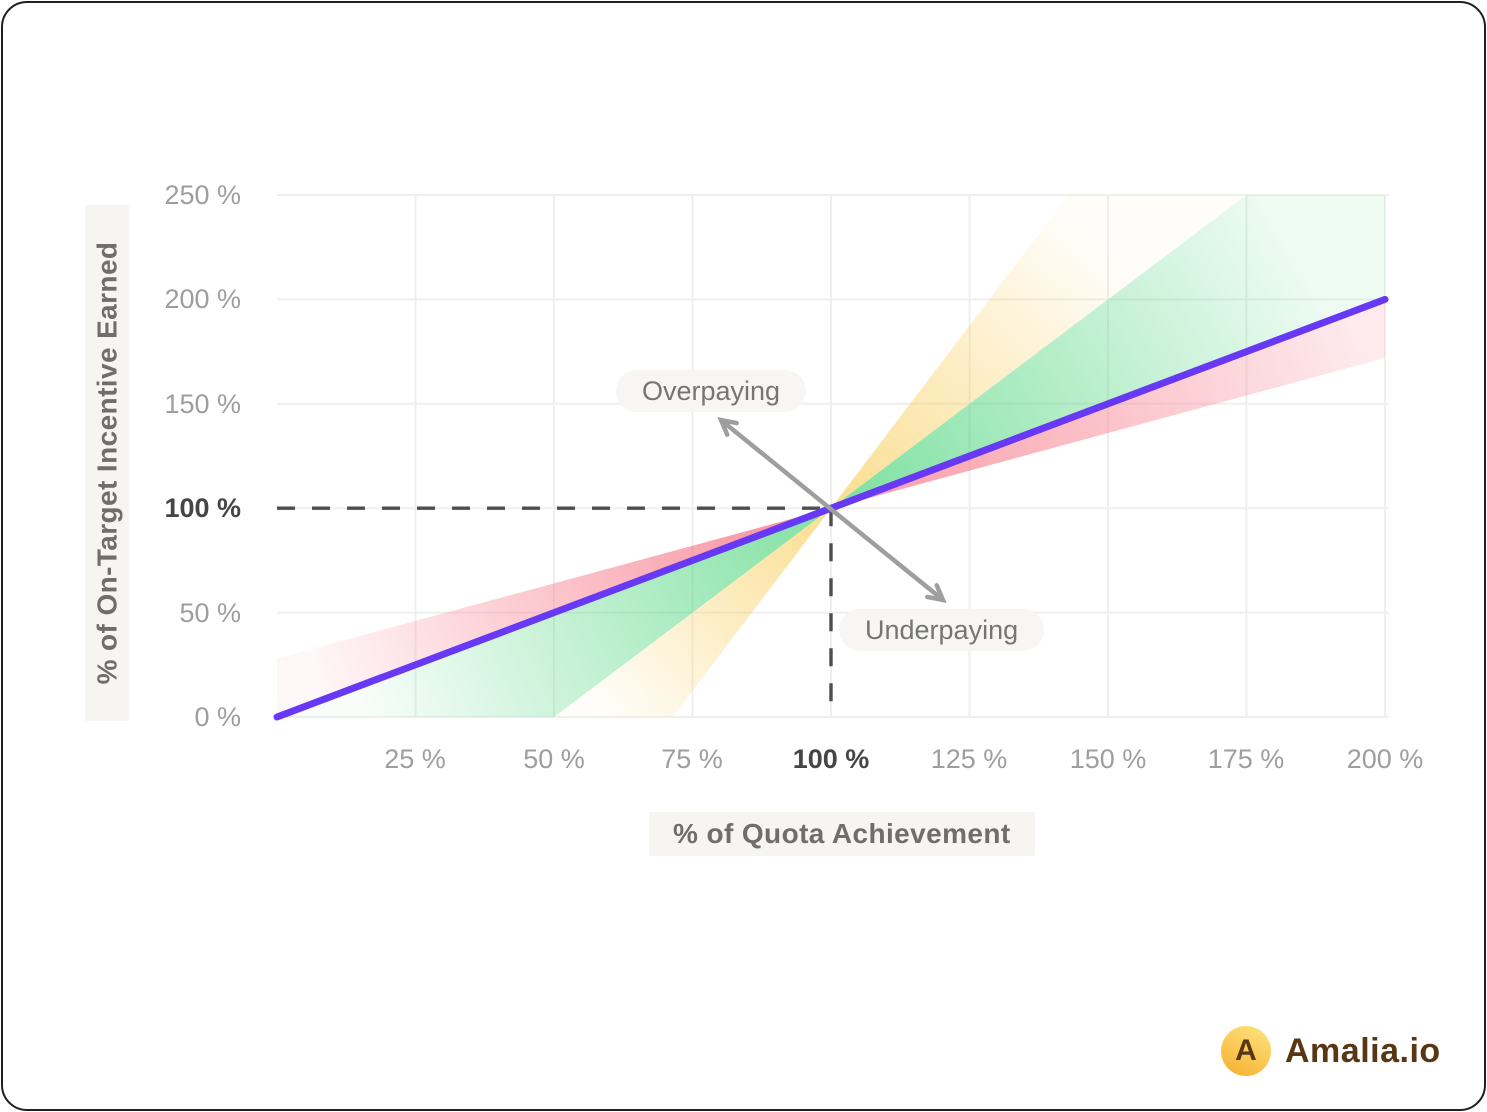  Describe the element at coordinates (1385, 759) in the screenshot. I see `x-tick-200: 200 %` at that location.